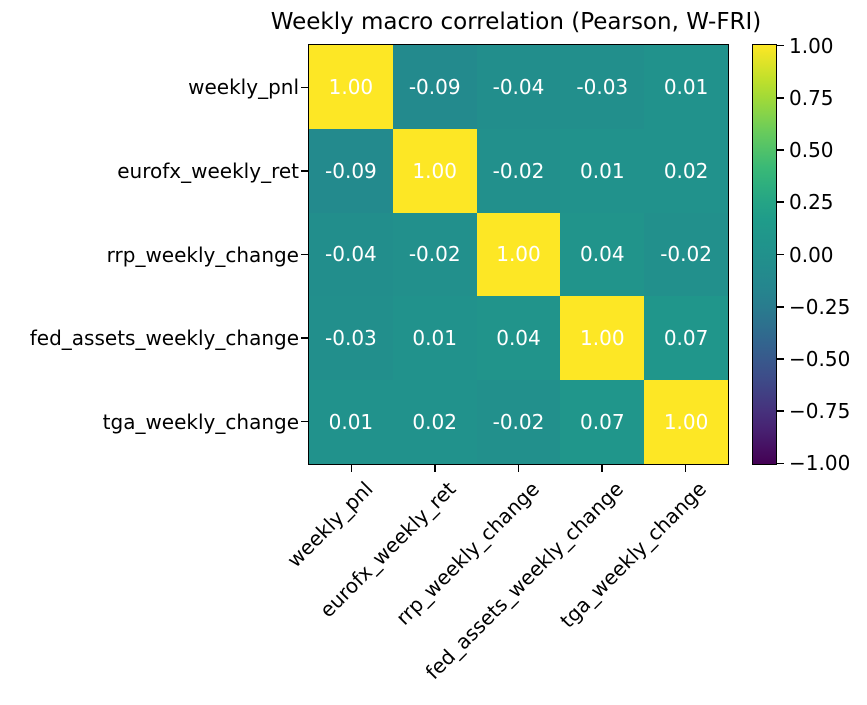  Describe the element at coordinates (243, 87) in the screenshot. I see `y-tick-label-weekly_pnl: weekly_pnl` at that location.